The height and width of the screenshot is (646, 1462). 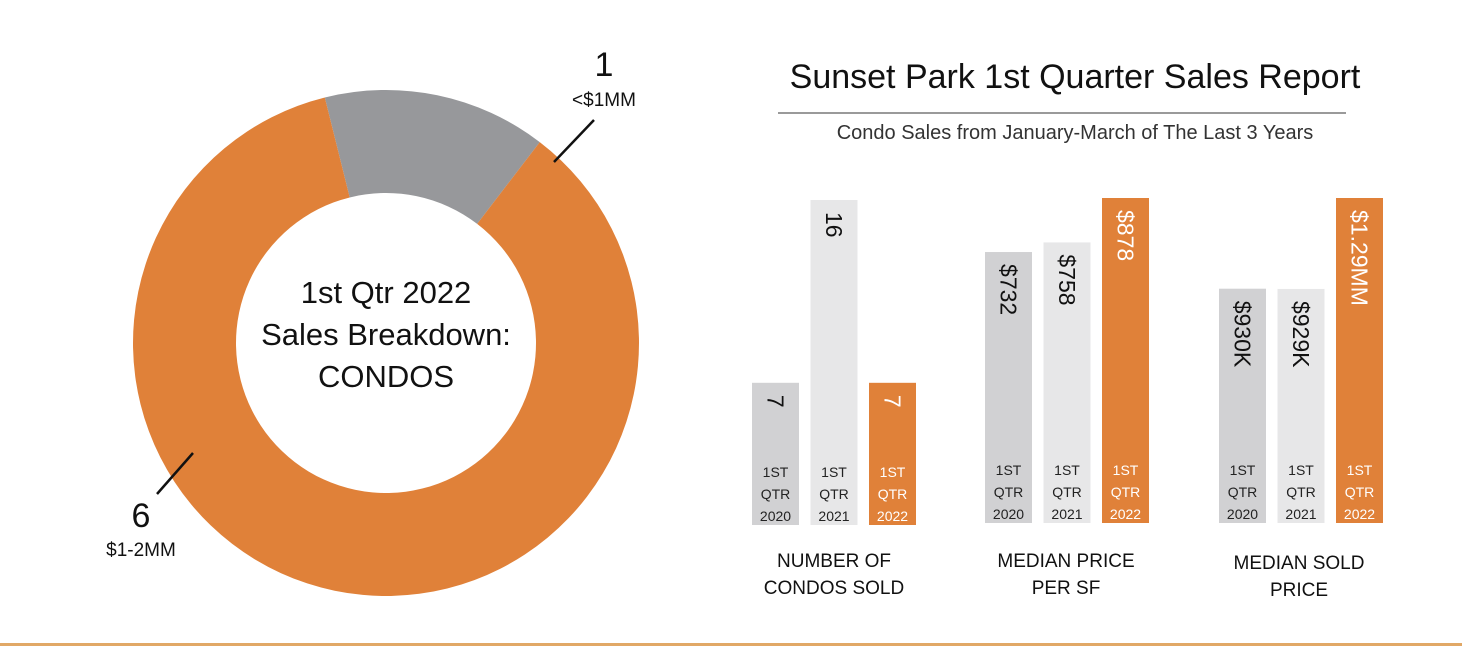 I want to click on bar-value-label: $758, so click(x=1067, y=279).